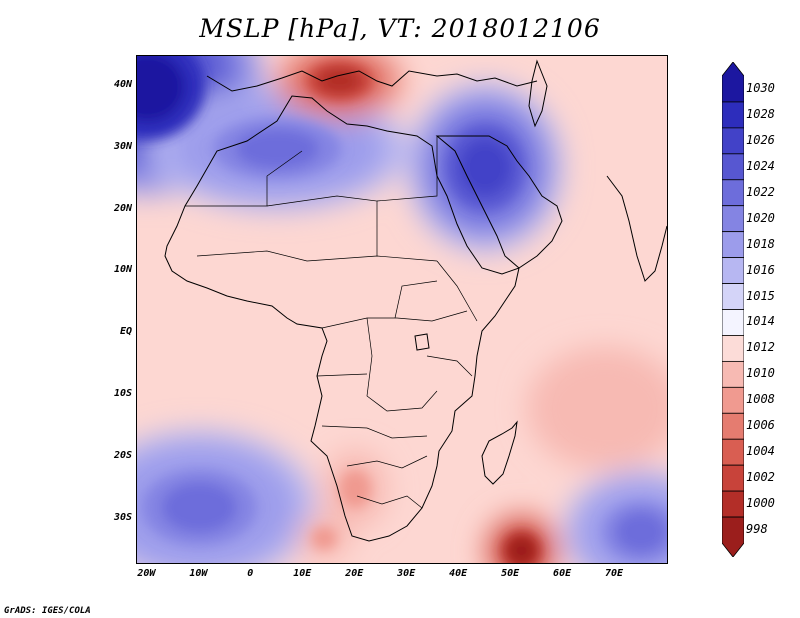  I want to click on colorbar-level-label: 1015, so click(760, 295).